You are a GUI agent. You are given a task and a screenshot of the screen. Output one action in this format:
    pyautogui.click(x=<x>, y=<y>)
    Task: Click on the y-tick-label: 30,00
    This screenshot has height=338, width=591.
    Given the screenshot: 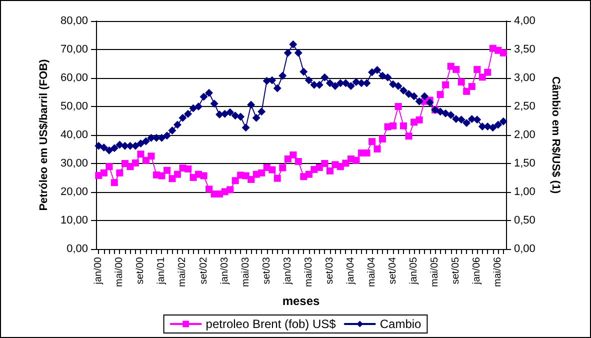 What is the action you would take?
    pyautogui.click(x=74, y=164)
    